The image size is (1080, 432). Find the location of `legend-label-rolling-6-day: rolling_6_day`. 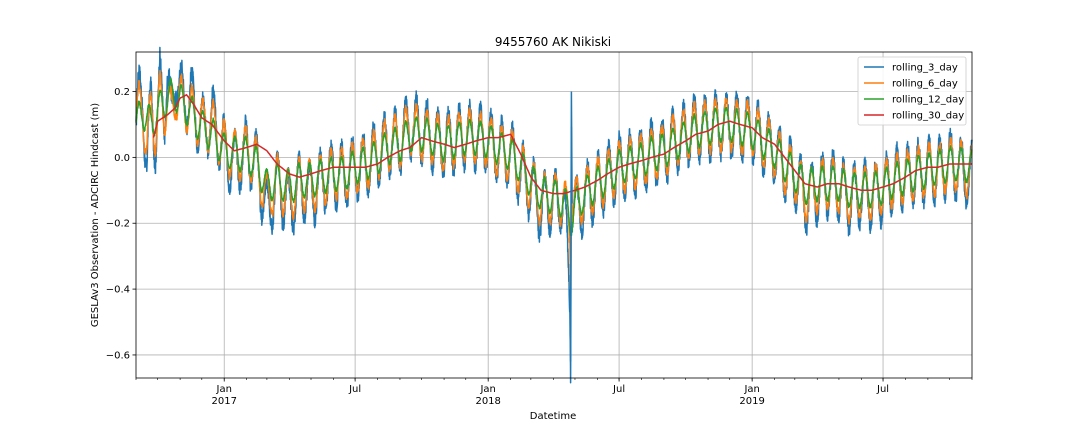

legend-label-rolling-6-day: rolling_6_day is located at coordinates (925, 84).